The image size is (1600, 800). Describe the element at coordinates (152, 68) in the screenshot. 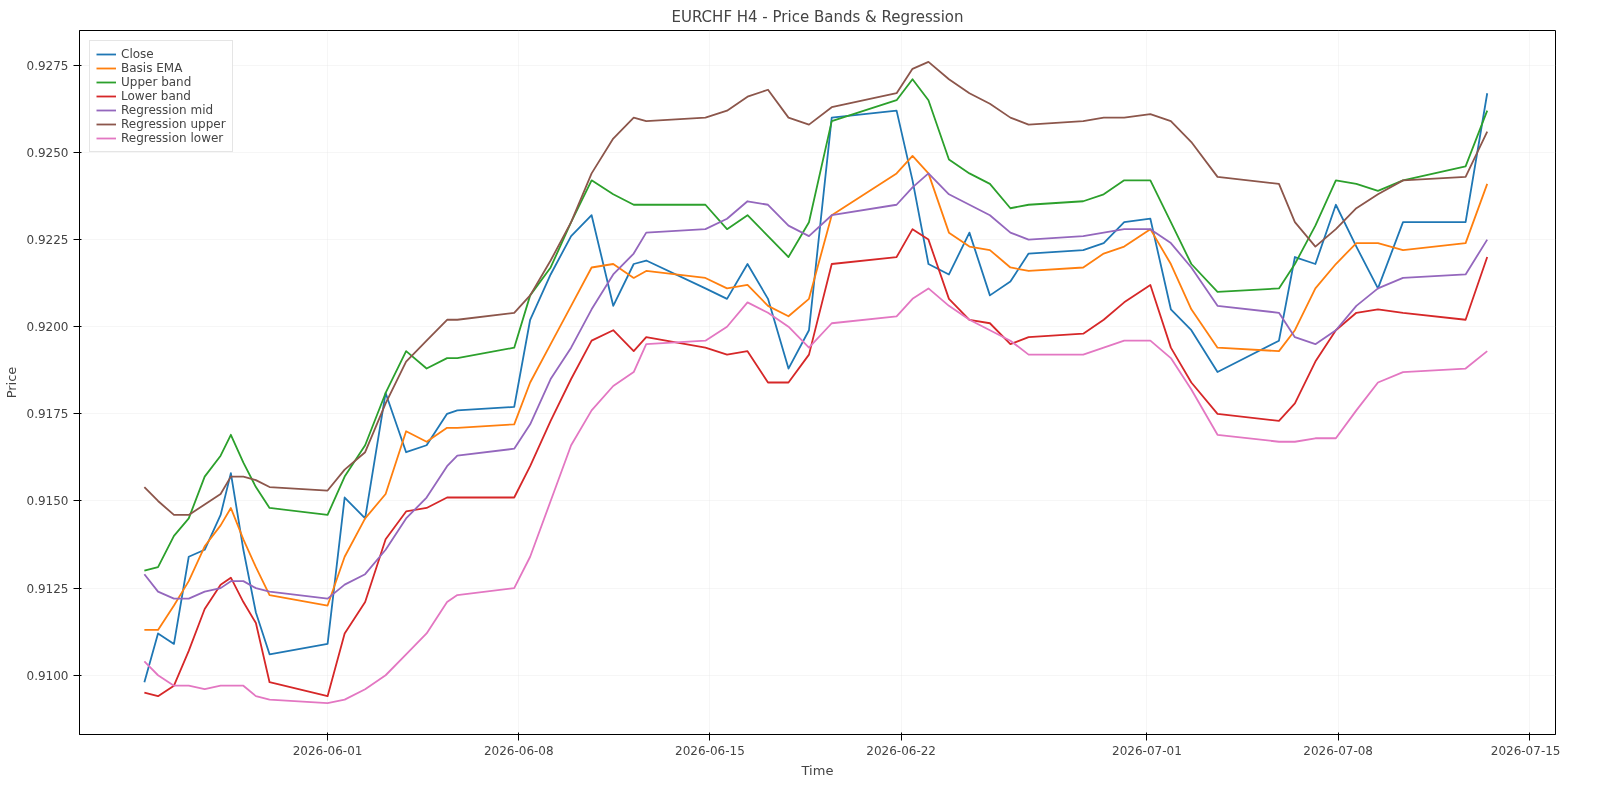

I see `legend-label: Basis EMA` at that location.